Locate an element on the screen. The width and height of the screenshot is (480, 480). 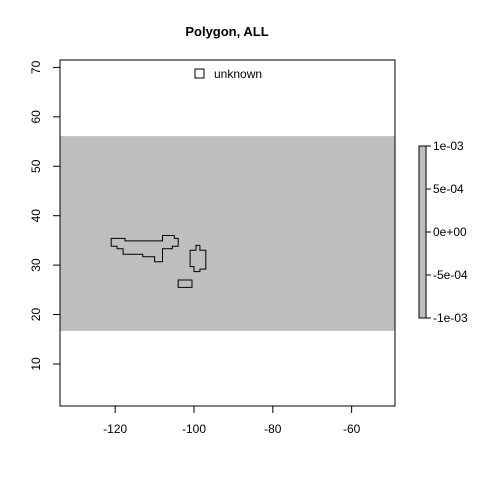
y-tick-label: 10 is located at coordinates (36, 364).